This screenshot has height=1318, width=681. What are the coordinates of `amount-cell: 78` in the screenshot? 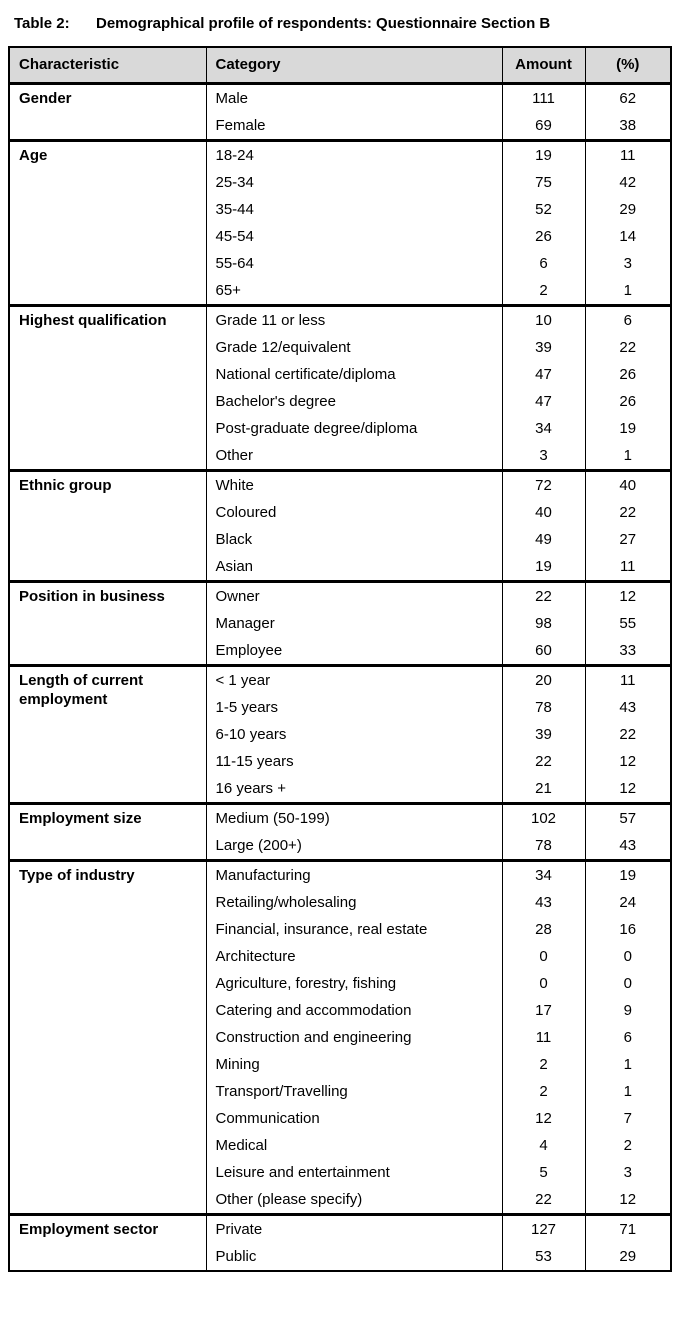 It's located at (543, 707).